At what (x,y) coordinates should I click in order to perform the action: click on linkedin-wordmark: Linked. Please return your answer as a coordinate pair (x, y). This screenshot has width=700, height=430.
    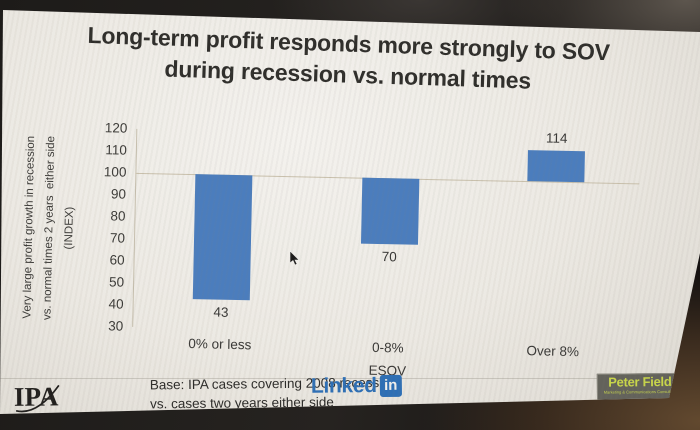
    Looking at the image, I should click on (343, 386).